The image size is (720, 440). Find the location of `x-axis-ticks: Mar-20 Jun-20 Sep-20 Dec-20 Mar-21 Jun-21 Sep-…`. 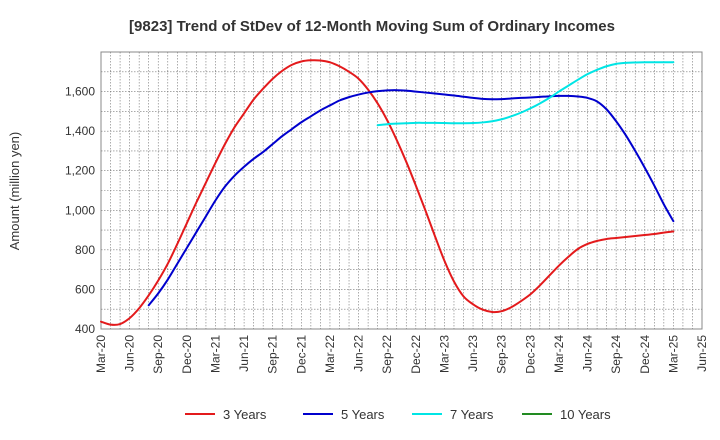

x-axis-ticks: Mar-20 Jun-20 Sep-20 Dec-20 Mar-21 Jun-21 Sep-… is located at coordinates (401, 354).